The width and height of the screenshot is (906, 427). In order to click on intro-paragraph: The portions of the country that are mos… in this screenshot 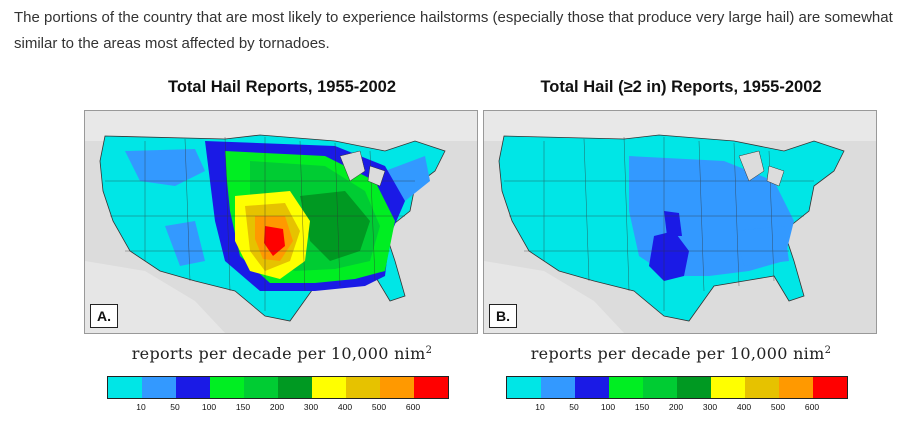, I will do `click(453, 30)`.